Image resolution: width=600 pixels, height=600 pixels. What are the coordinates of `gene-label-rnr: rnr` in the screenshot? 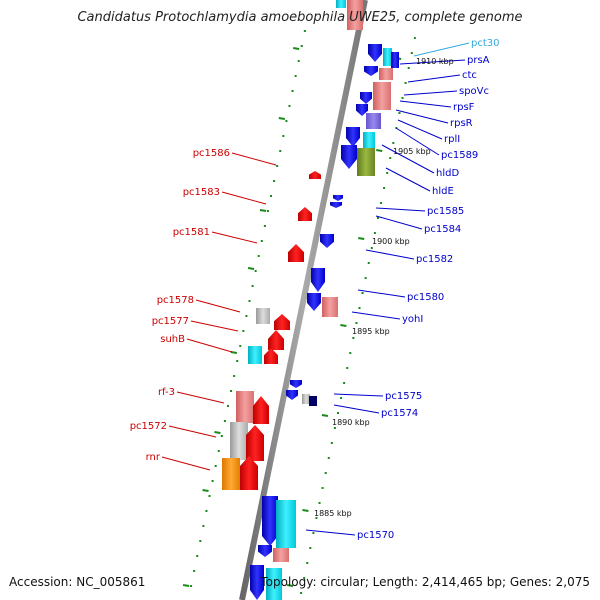 It's located at (153, 457).